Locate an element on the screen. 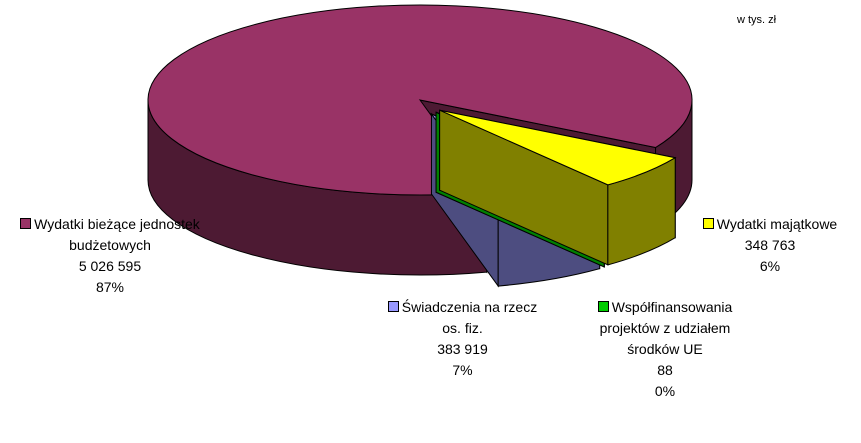 This screenshot has width=861, height=443. data-label: Wydatki majątkowe 348 763 6% is located at coordinates (770, 245).